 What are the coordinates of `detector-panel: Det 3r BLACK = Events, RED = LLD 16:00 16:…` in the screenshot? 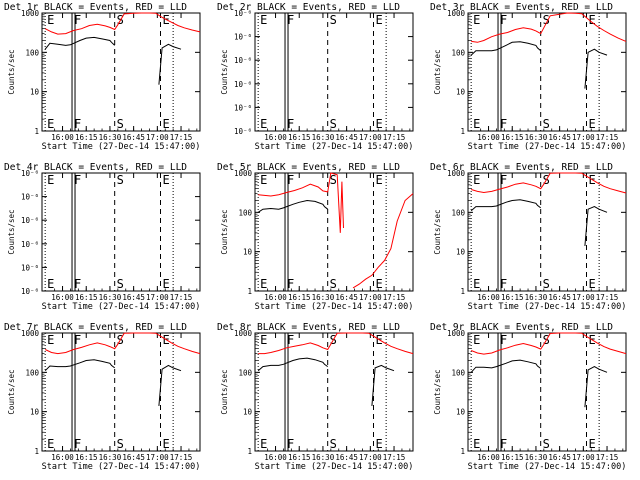 It's located at (528, 77).